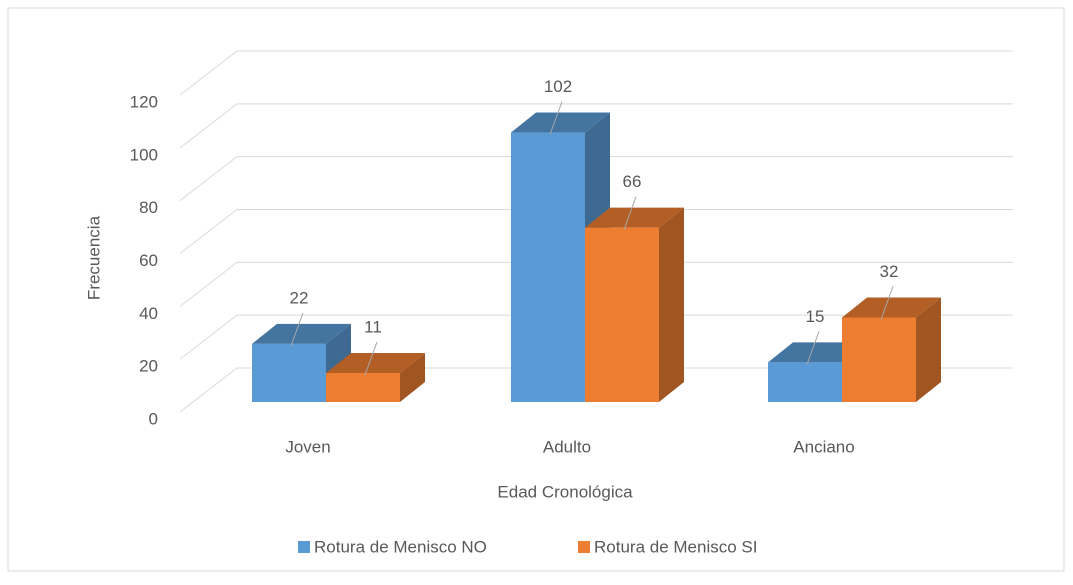 The image size is (1073, 585). Describe the element at coordinates (148, 207) in the screenshot. I see `y-tick-label: 80` at that location.